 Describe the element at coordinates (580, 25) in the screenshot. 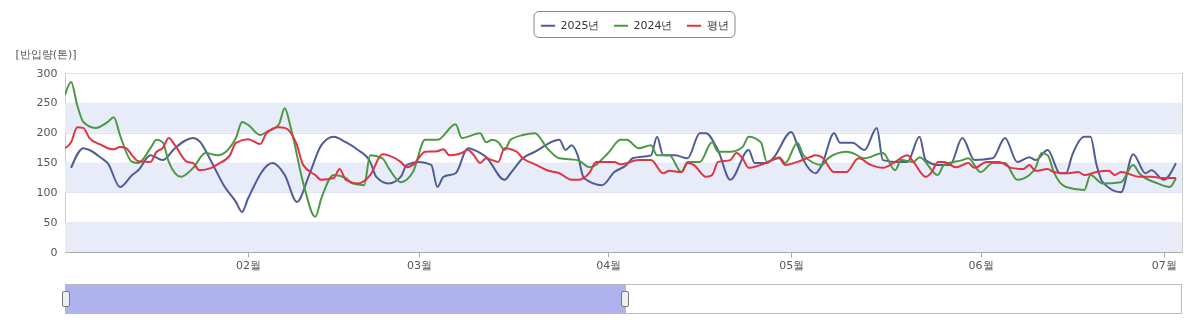

I see `legend-label: 2025년` at that location.